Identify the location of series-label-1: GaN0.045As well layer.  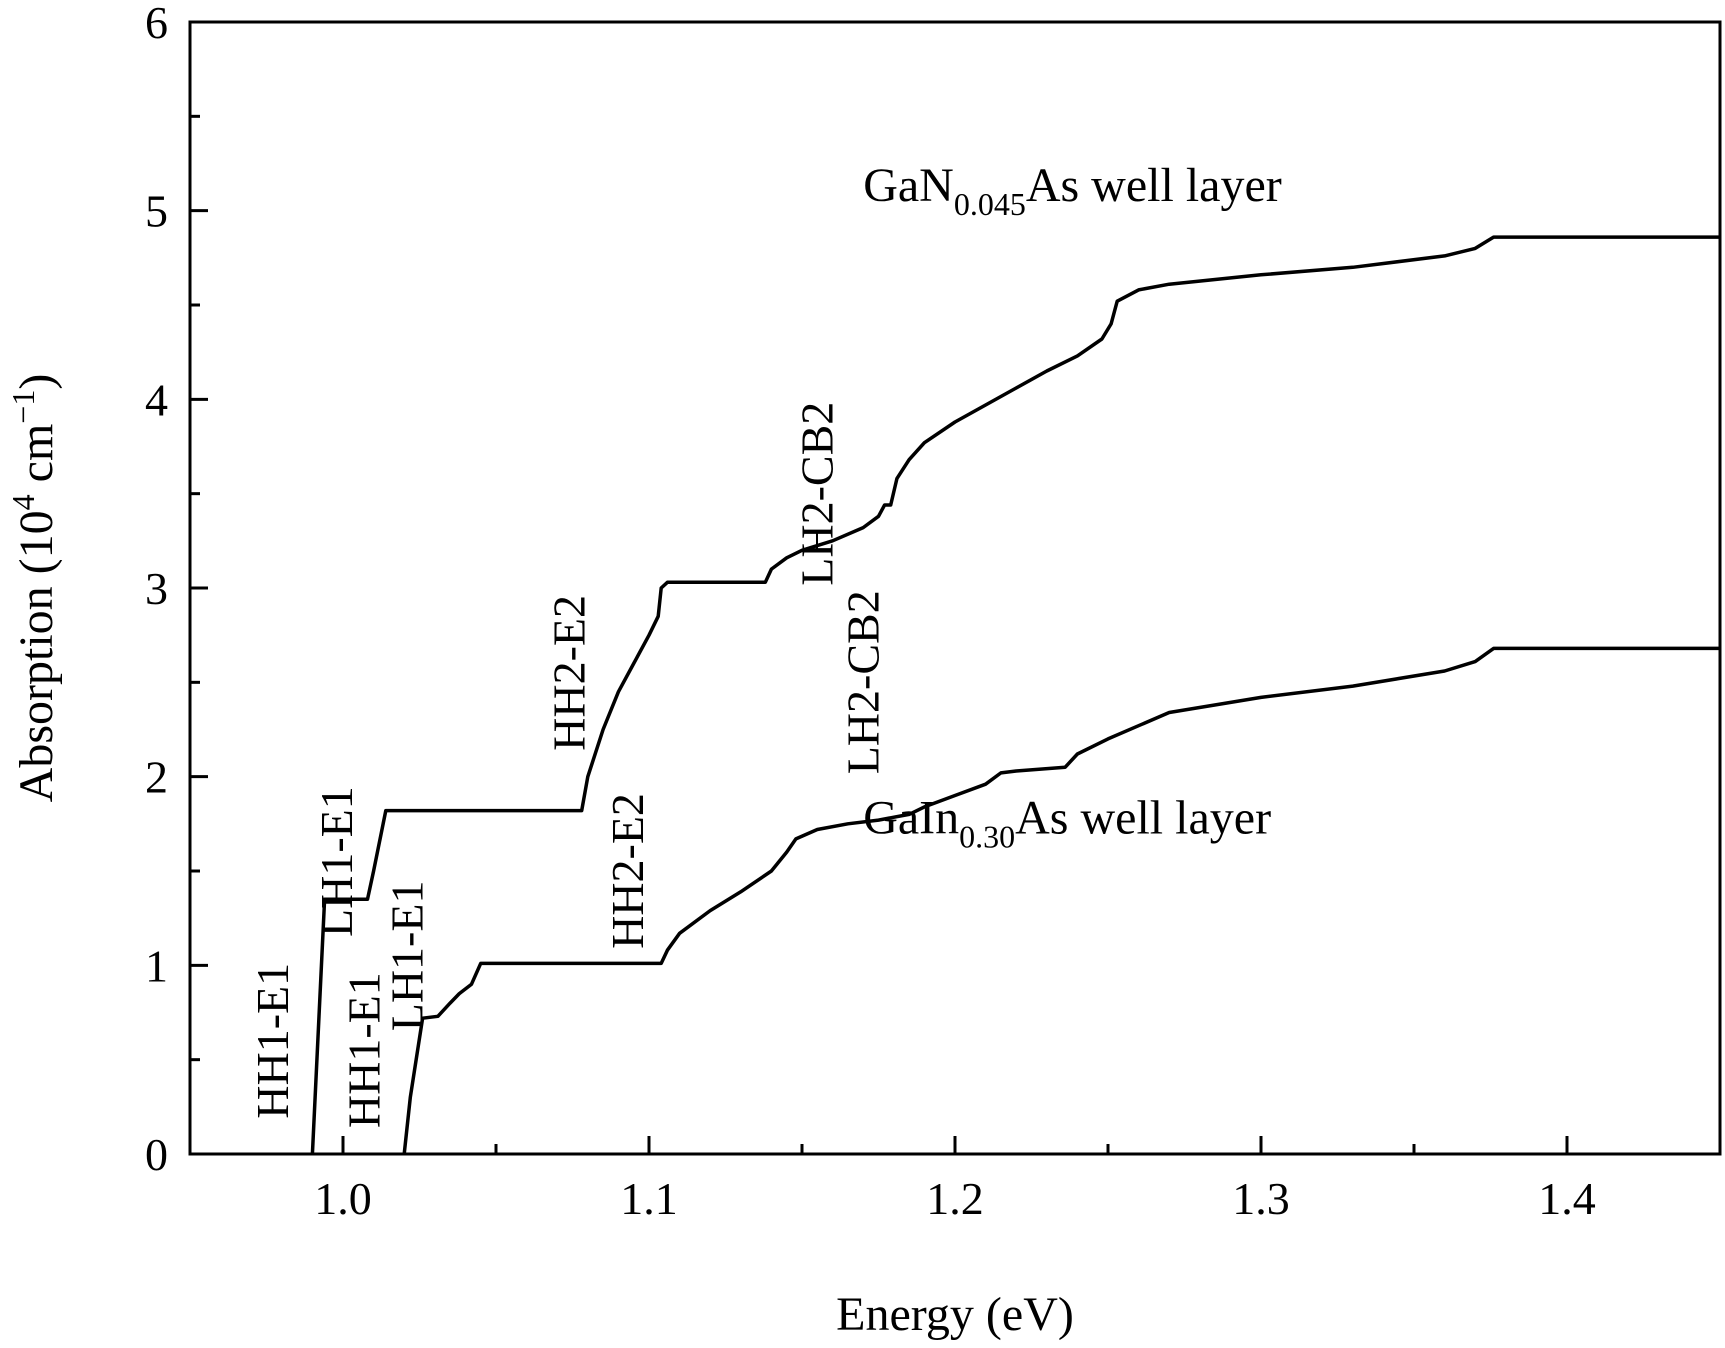
(1072, 190).